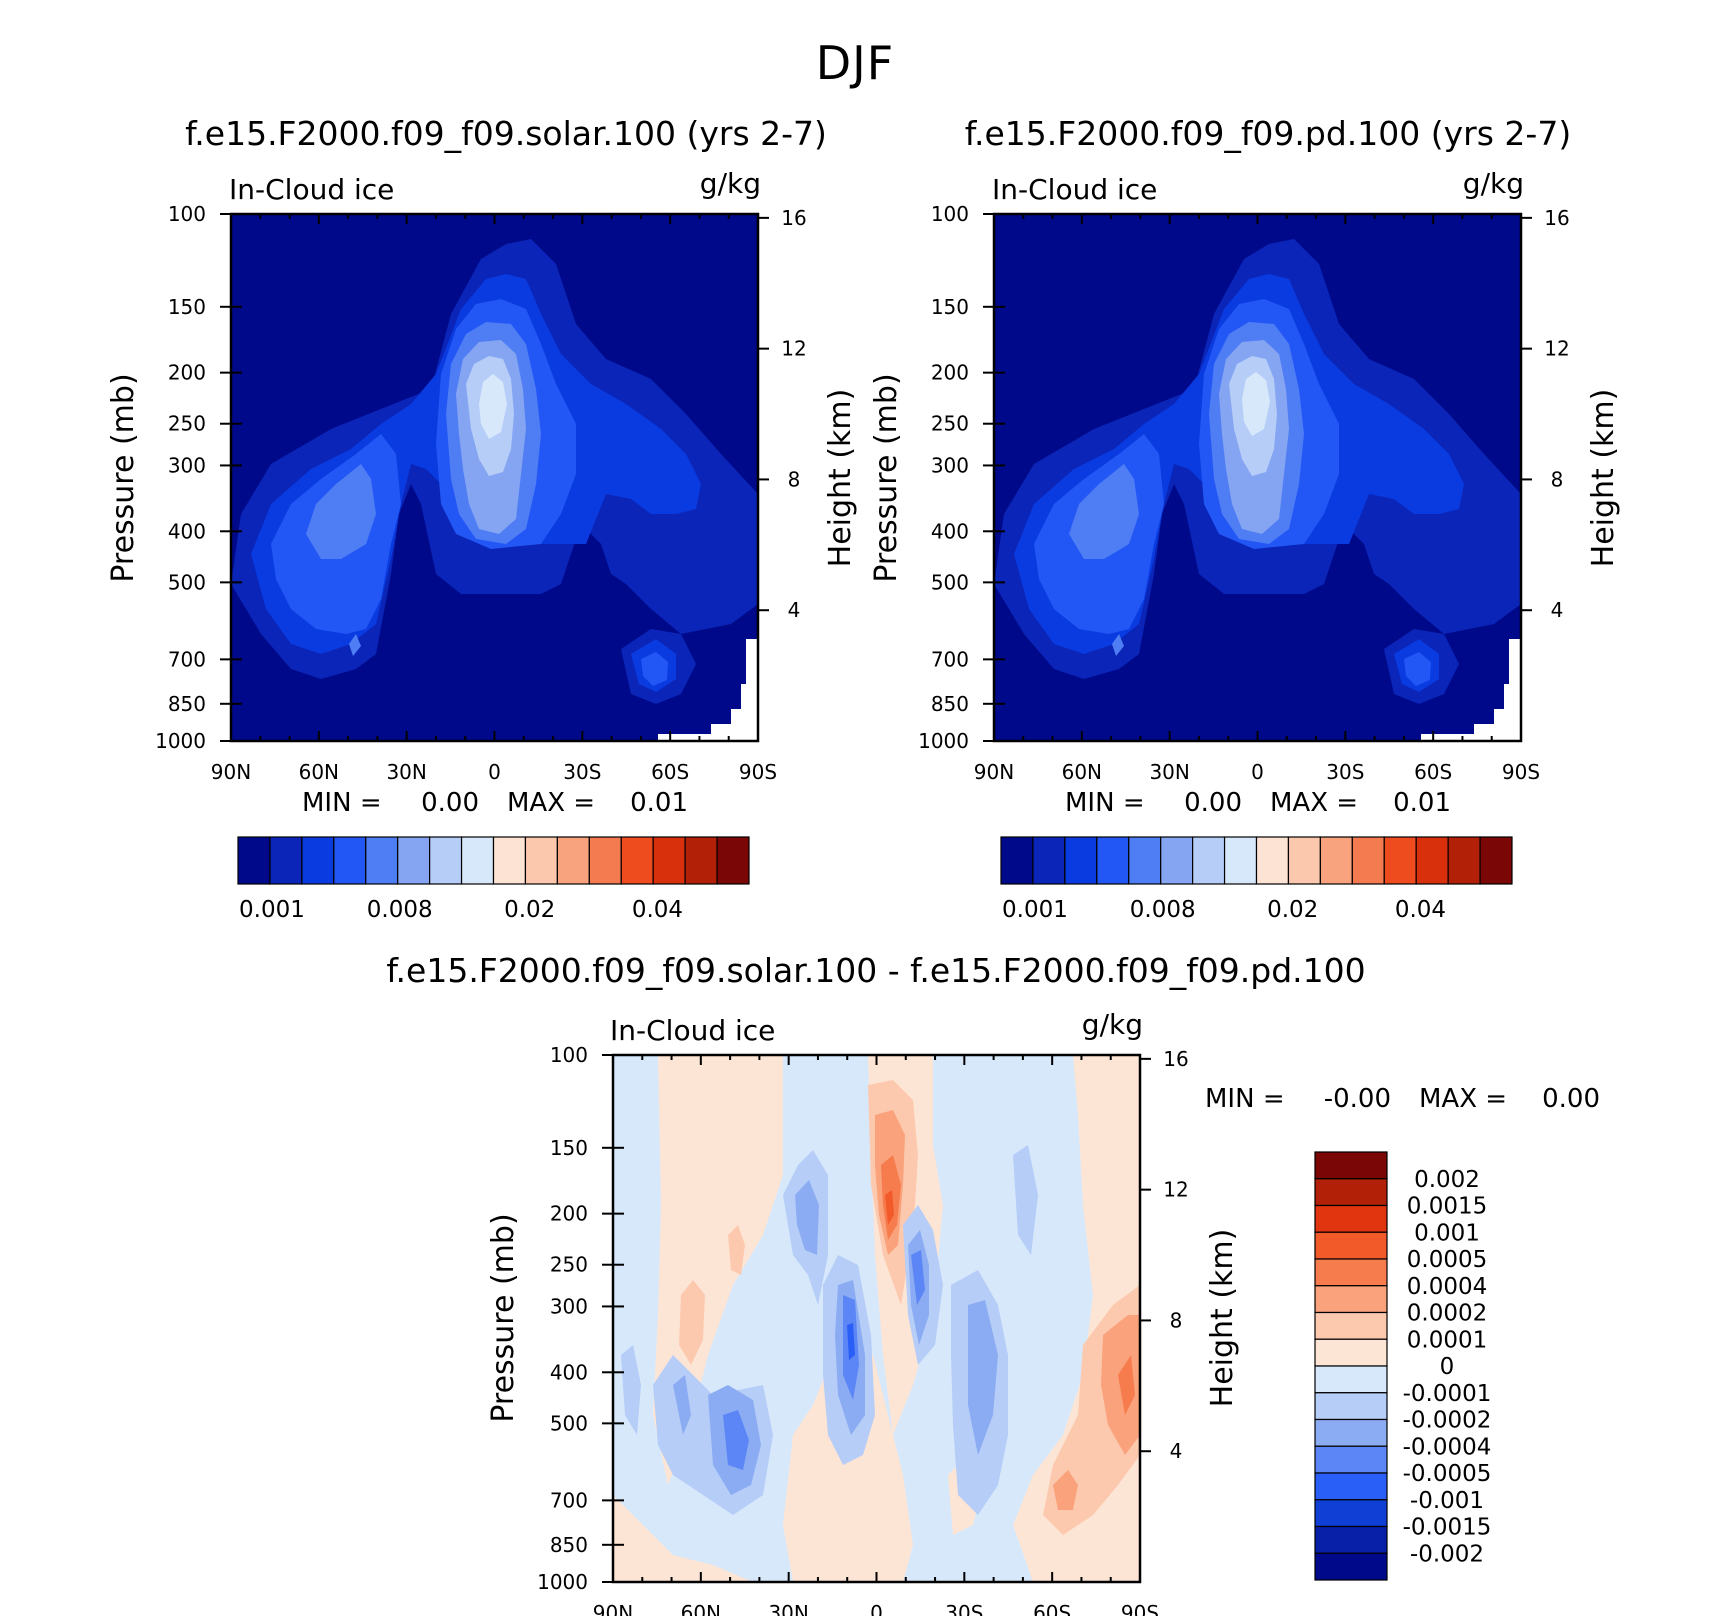 This screenshot has width=1710, height=1616. Describe the element at coordinates (876, 1608) in the screenshot. I see `diff-xtick-label: 0` at that location.